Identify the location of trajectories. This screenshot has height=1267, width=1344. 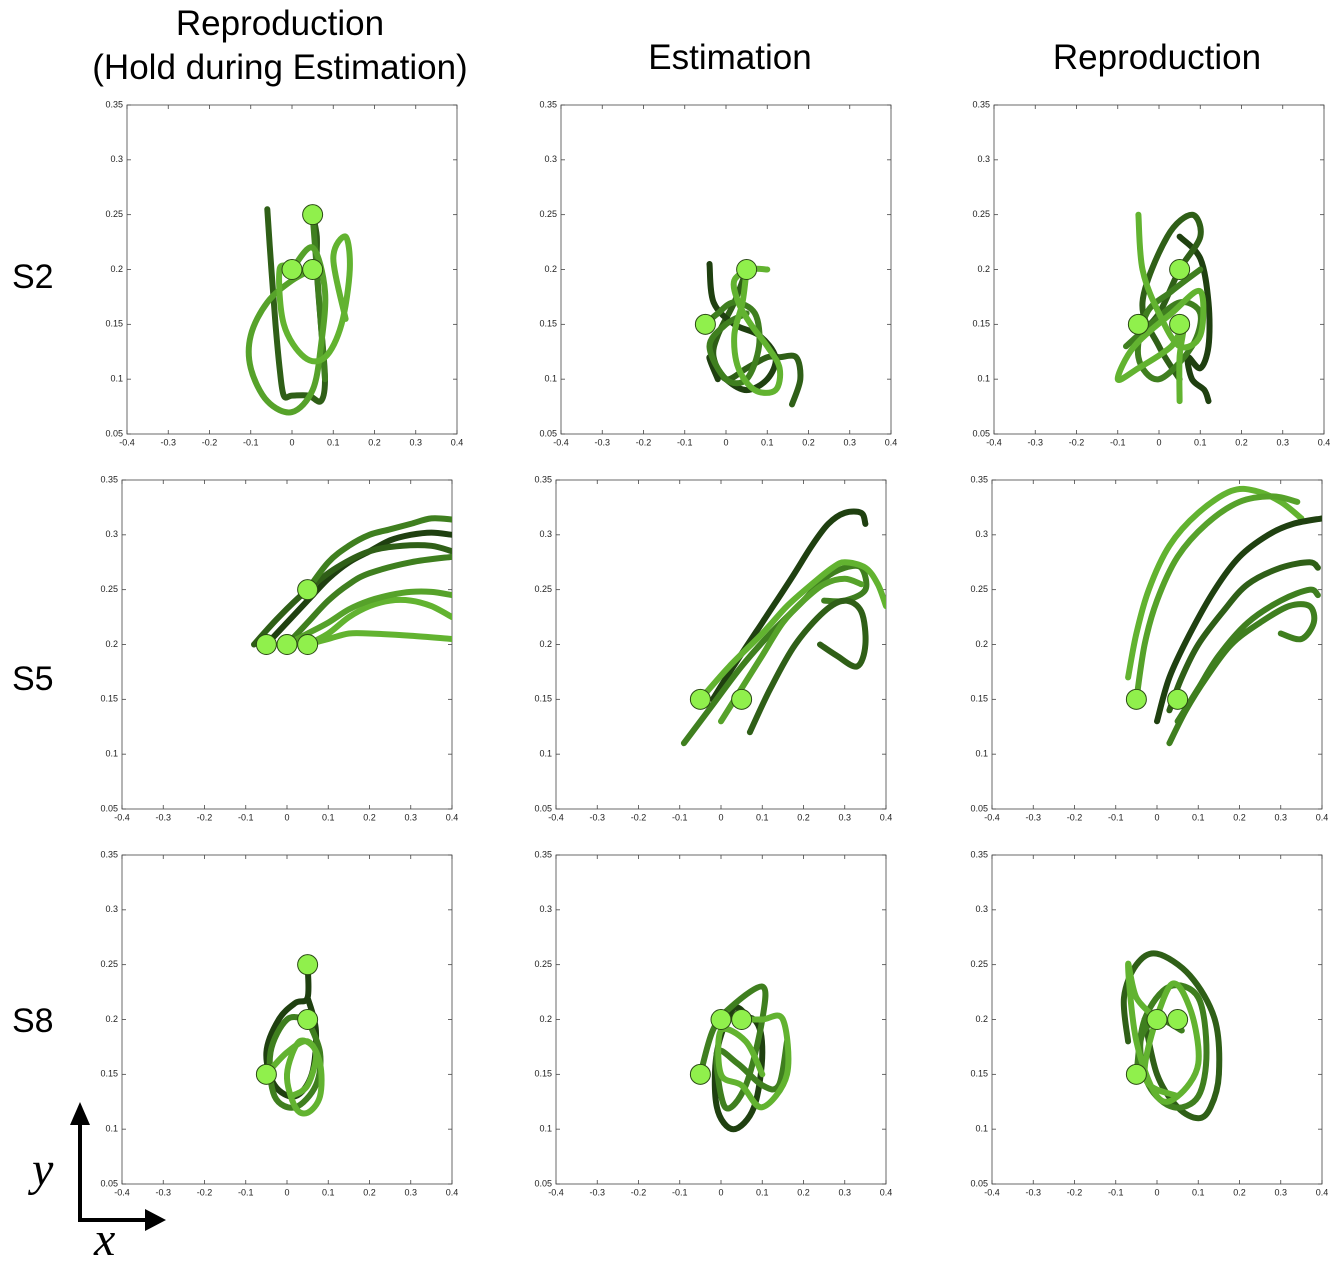
(783, 627).